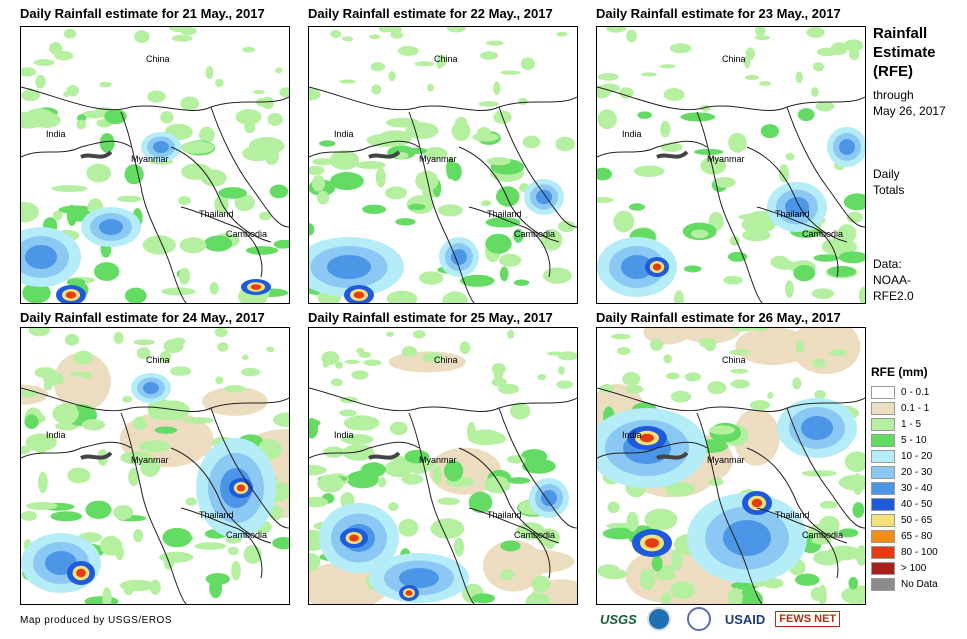  Describe the element at coordinates (917, 536) in the screenshot. I see `legend-label: 65 - 80` at that location.